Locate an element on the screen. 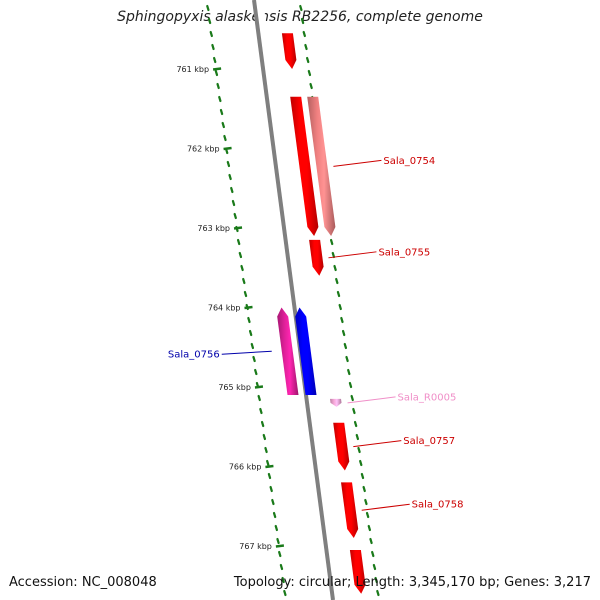  scale-tick-label: 767 kbp is located at coordinates (255, 546).